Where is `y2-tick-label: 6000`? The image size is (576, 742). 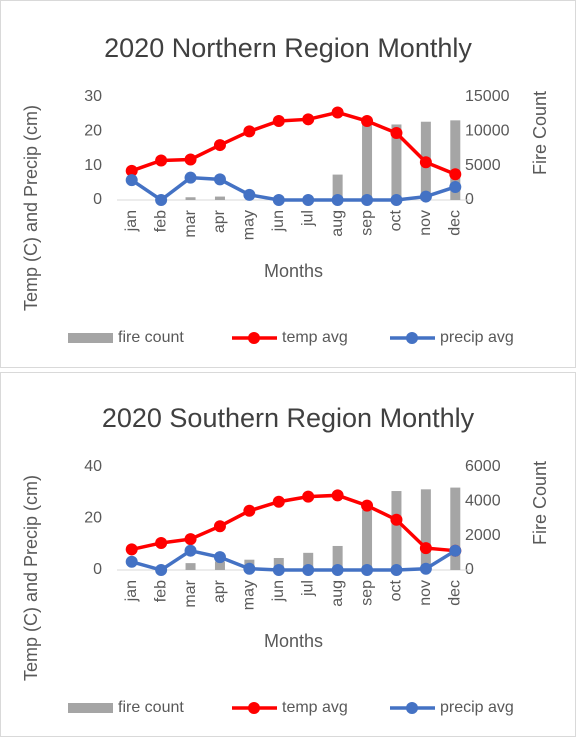
y2-tick-label: 6000 is located at coordinates (483, 466).